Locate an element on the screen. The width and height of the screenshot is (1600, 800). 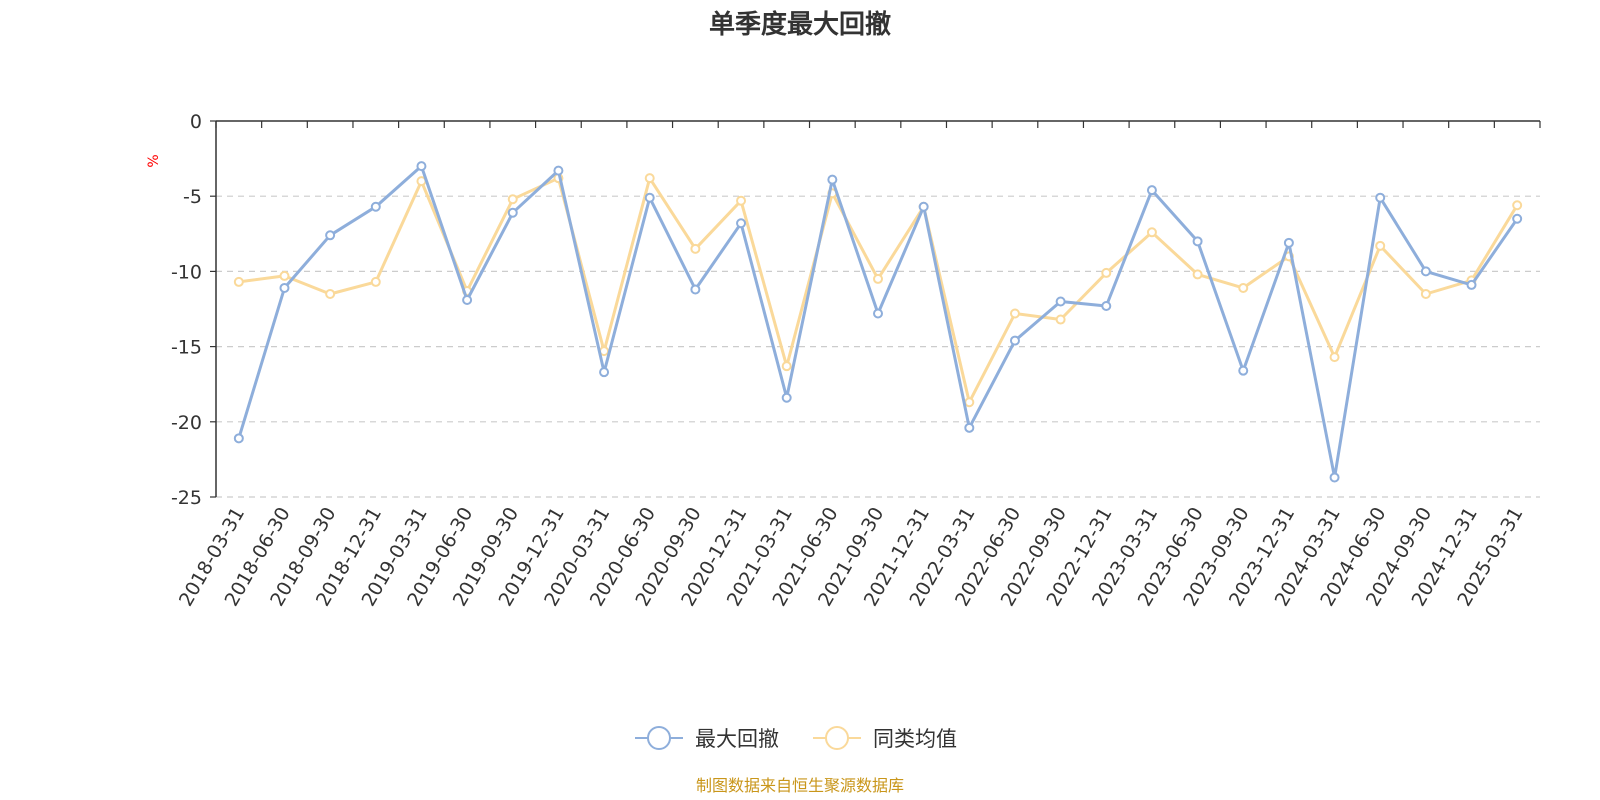
y-tick-label: -10 is located at coordinates (186, 272).